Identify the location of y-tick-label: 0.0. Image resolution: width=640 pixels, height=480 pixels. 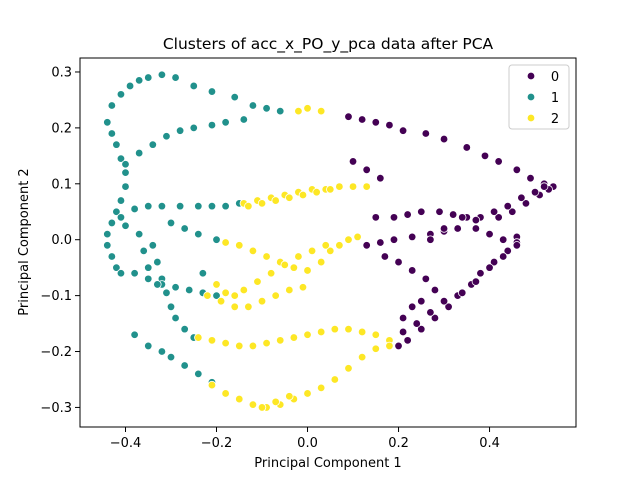
(61, 240).